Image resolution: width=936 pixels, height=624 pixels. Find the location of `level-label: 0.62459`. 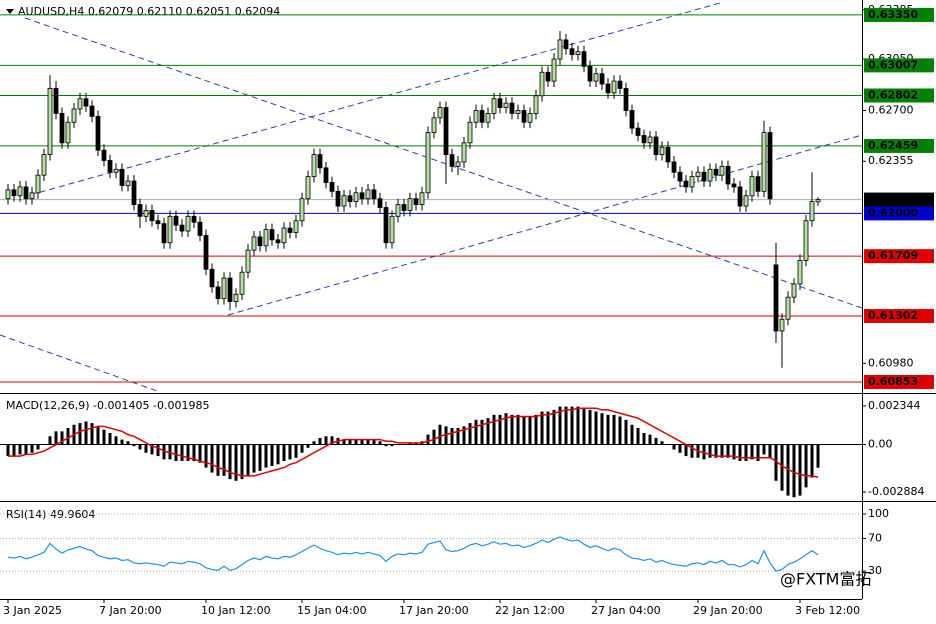

level-label: 0.62459 is located at coordinates (893, 145).